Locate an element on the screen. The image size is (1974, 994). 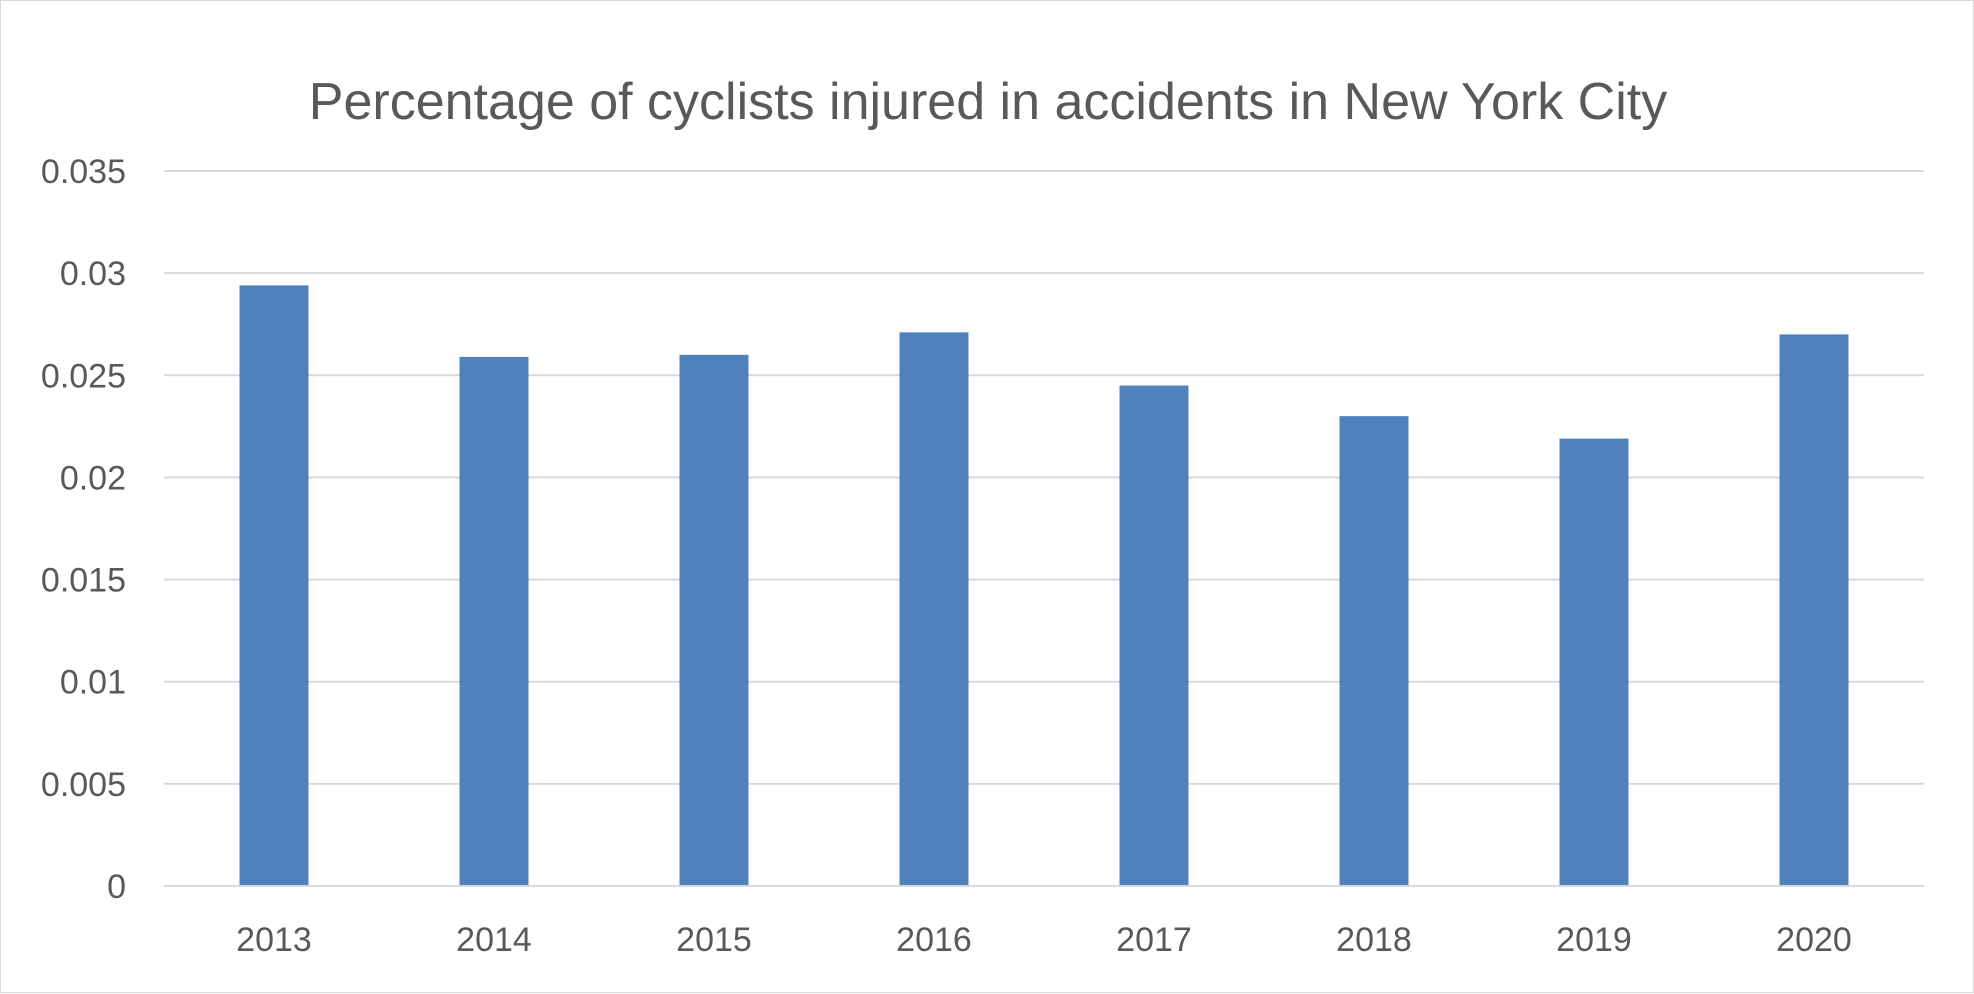
bar-2020 is located at coordinates (1814, 610).